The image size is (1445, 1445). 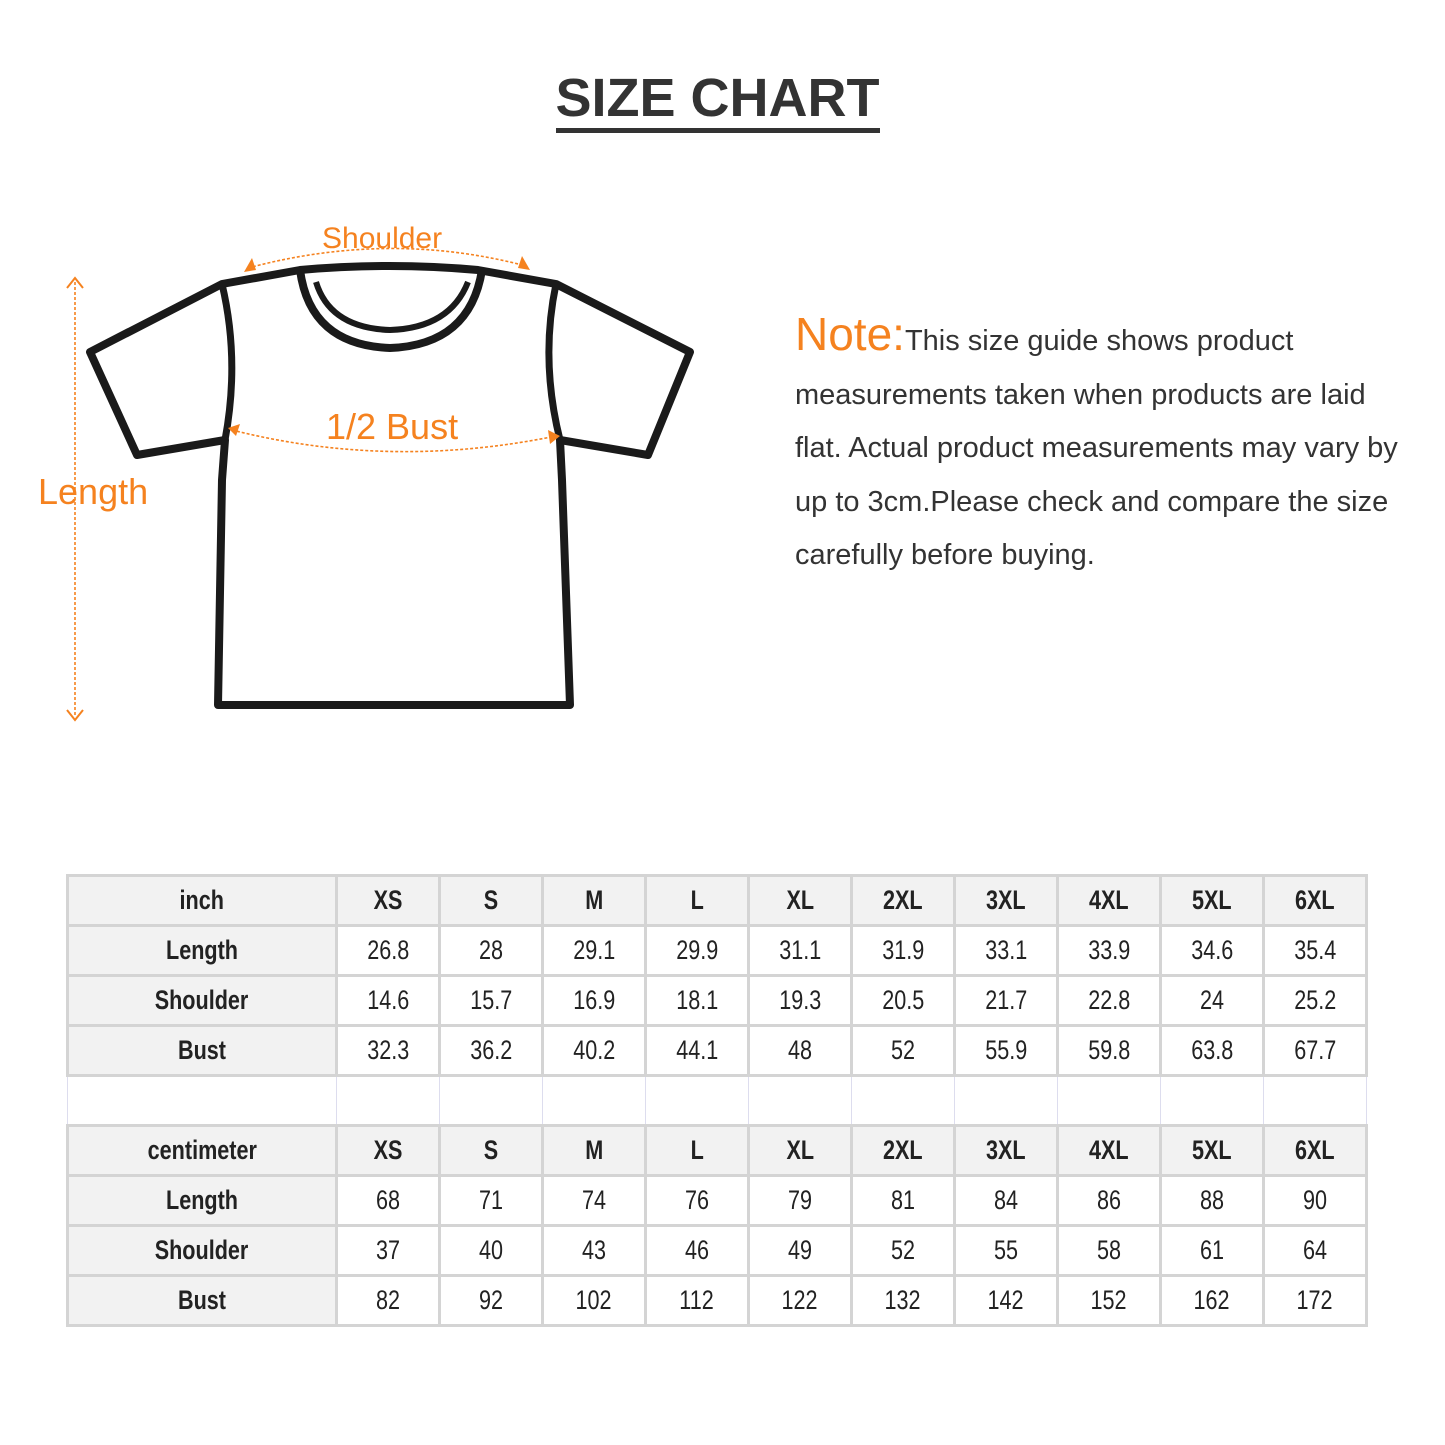 I want to click on unit-header-text: centimeter, so click(x=202, y=1150).